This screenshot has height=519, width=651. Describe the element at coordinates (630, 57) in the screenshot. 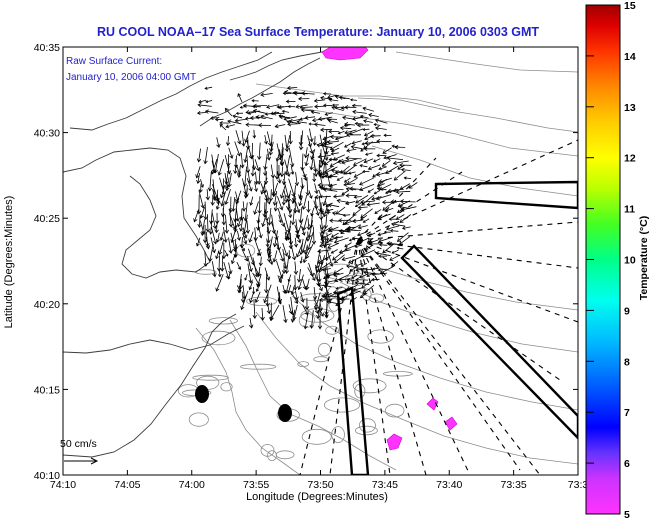

I see `colorbar-tick-label: 14` at that location.